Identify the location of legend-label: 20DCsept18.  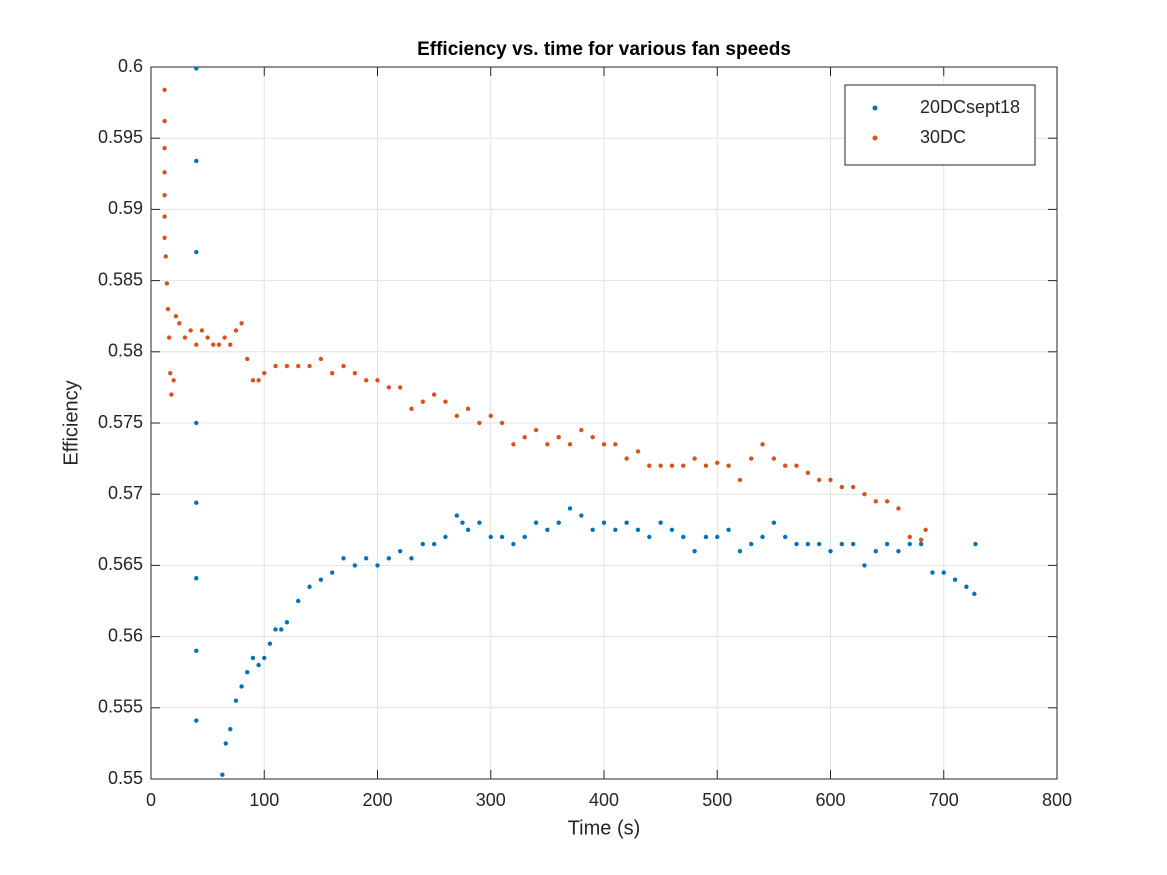
(970, 107).